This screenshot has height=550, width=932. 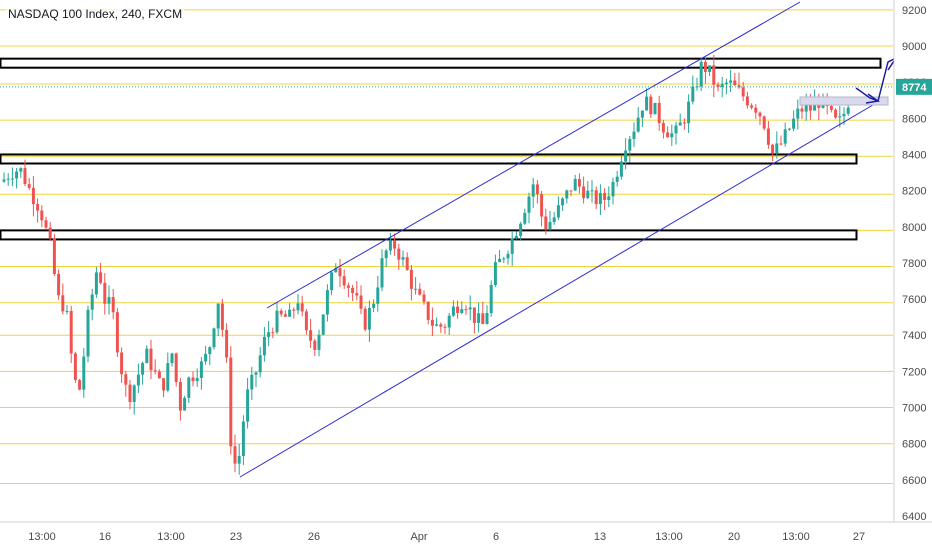 What do you see at coordinates (418, 537) in the screenshot?
I see `x-tick-label: Apr` at bounding box center [418, 537].